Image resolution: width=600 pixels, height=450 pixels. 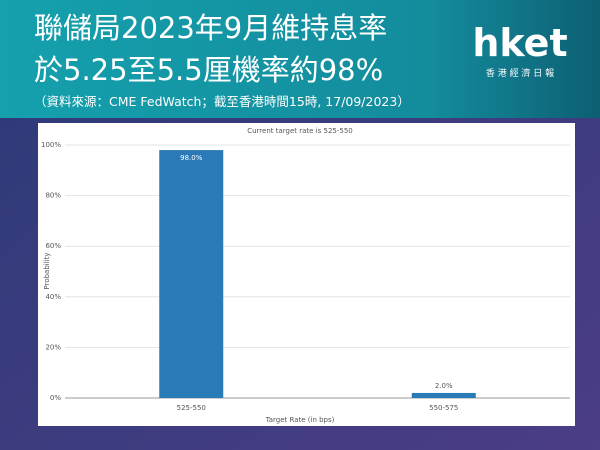 What do you see at coordinates (53, 246) in the screenshot?
I see `y-tick-label: 60%` at bounding box center [53, 246].